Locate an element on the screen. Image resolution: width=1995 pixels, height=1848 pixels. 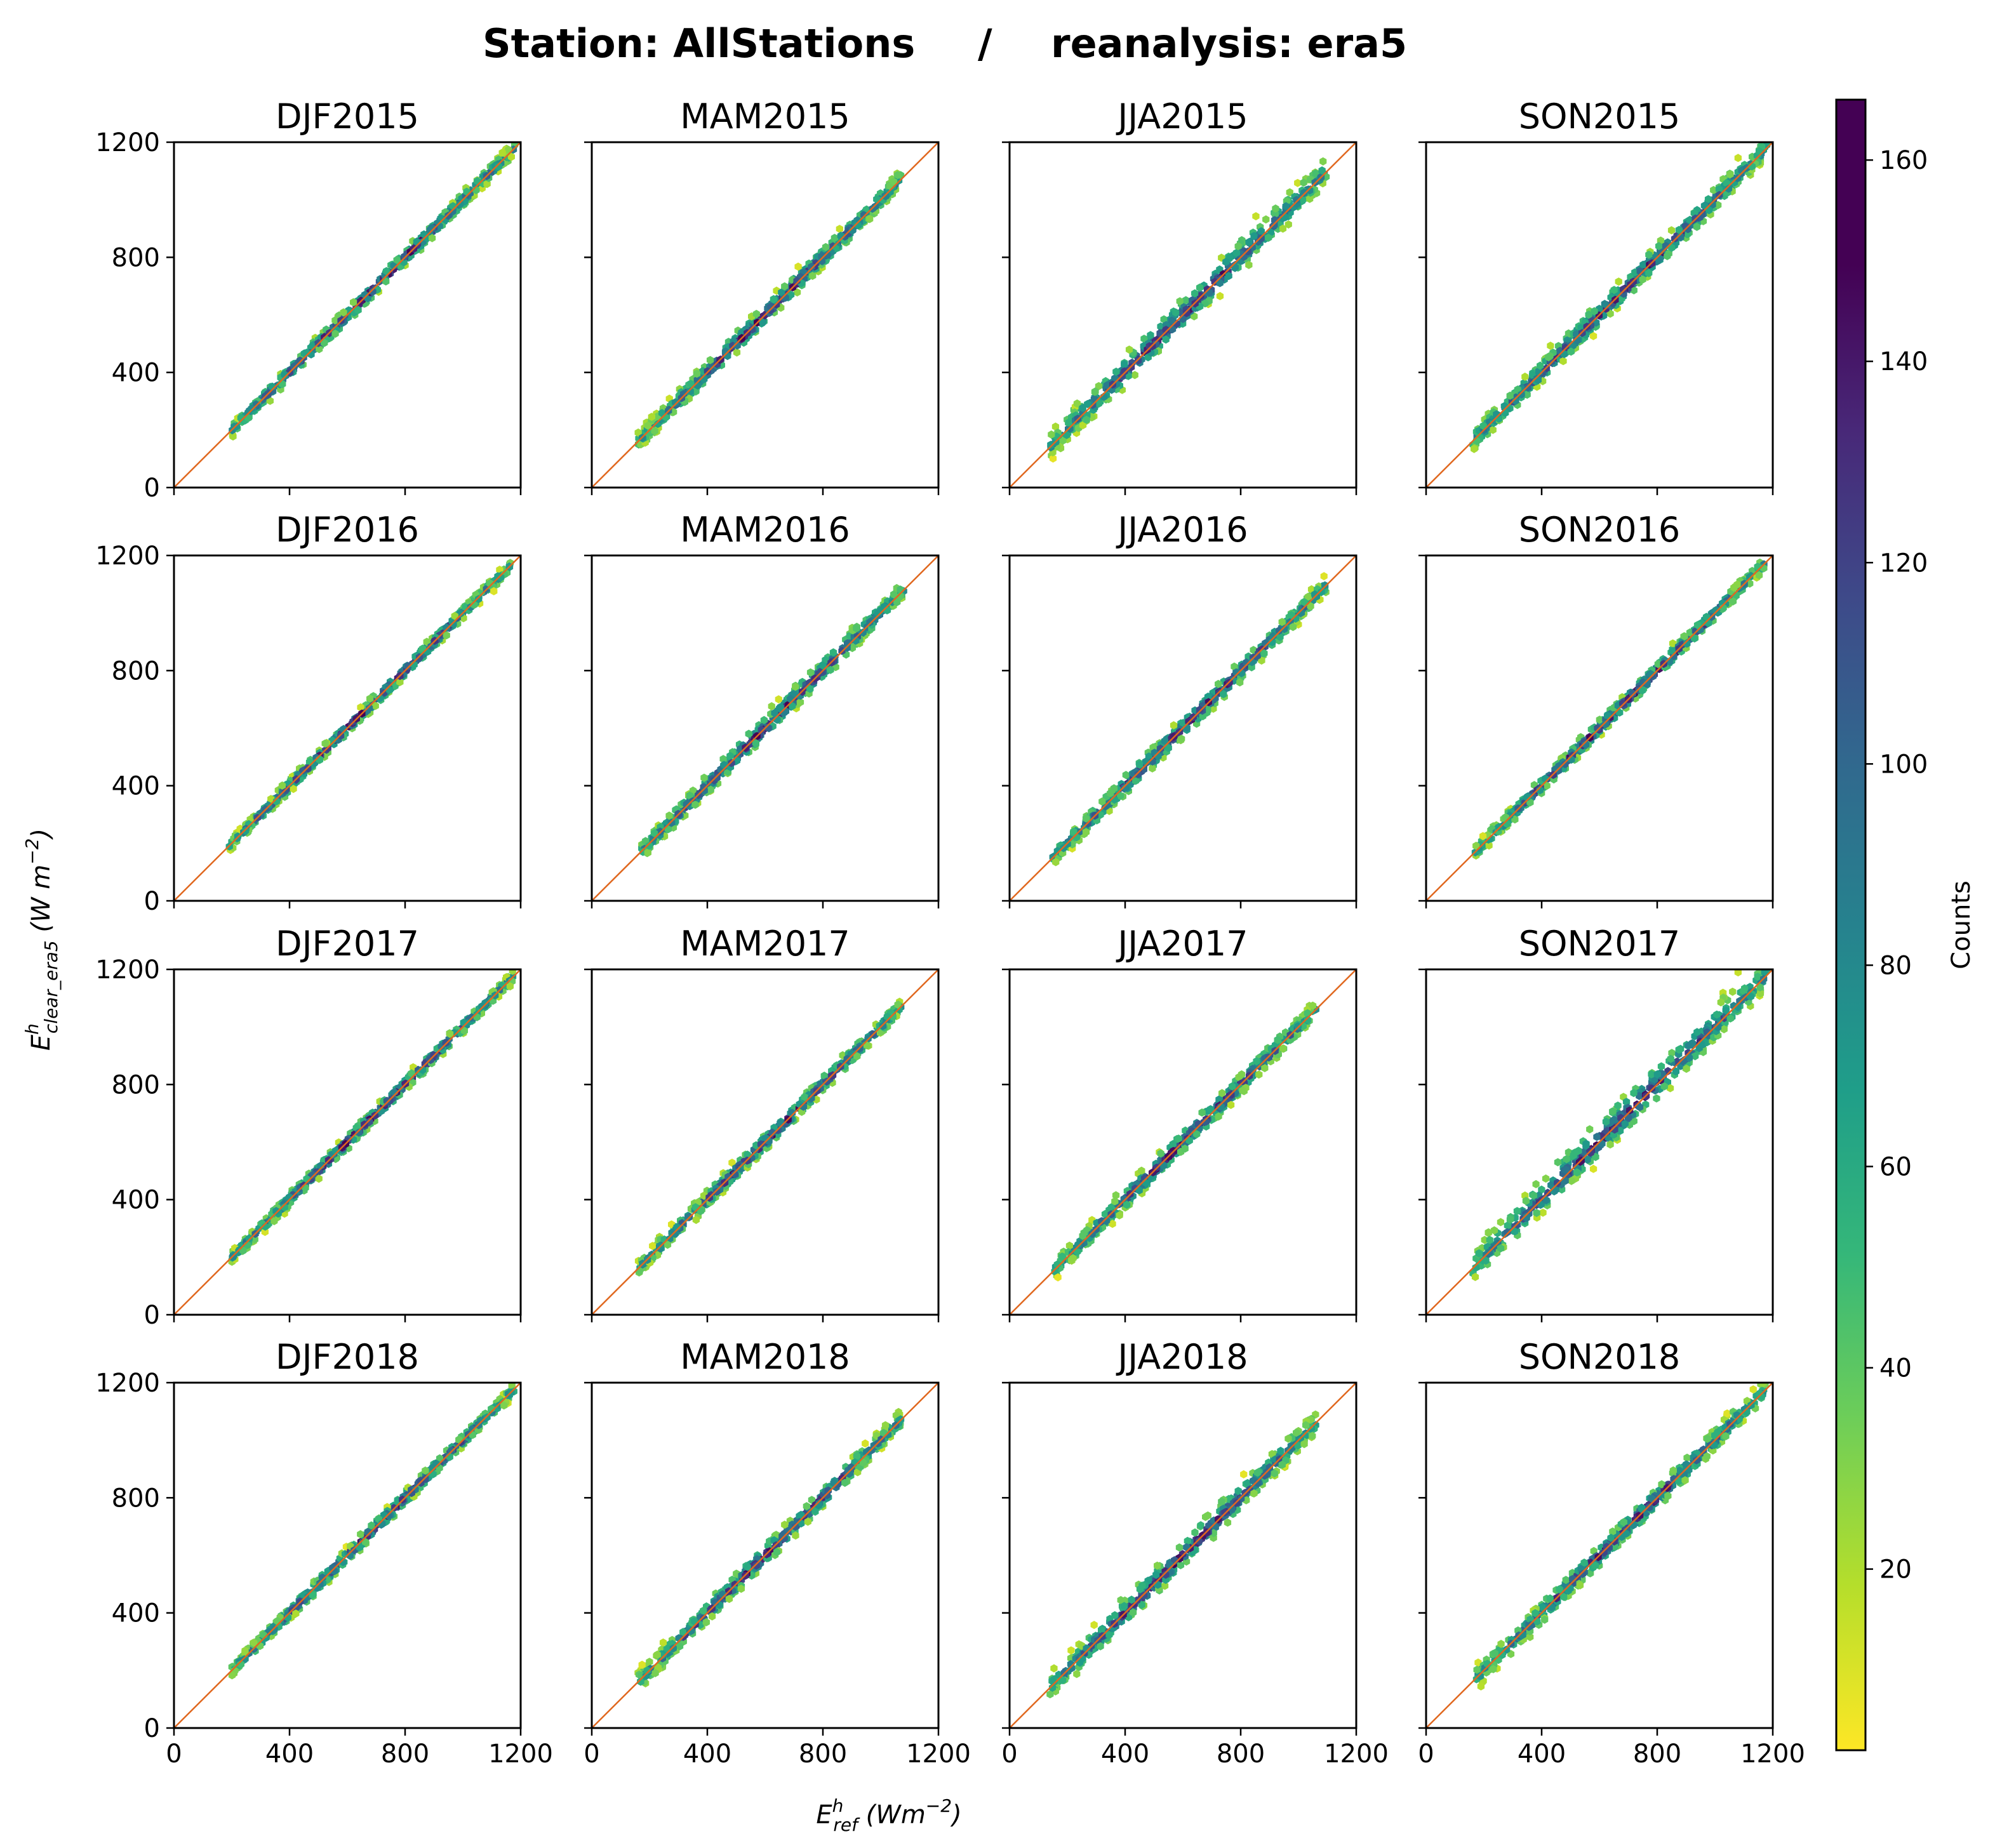
panel-mam2017: MAM2017 is located at coordinates (762, 1123).